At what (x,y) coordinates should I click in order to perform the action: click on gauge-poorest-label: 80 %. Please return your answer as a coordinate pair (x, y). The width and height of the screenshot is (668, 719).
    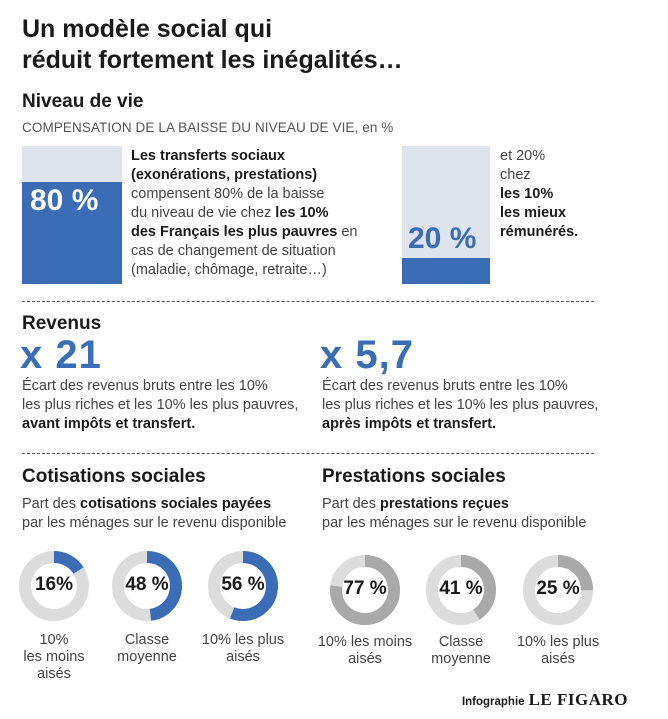
    Looking at the image, I should click on (64, 200).